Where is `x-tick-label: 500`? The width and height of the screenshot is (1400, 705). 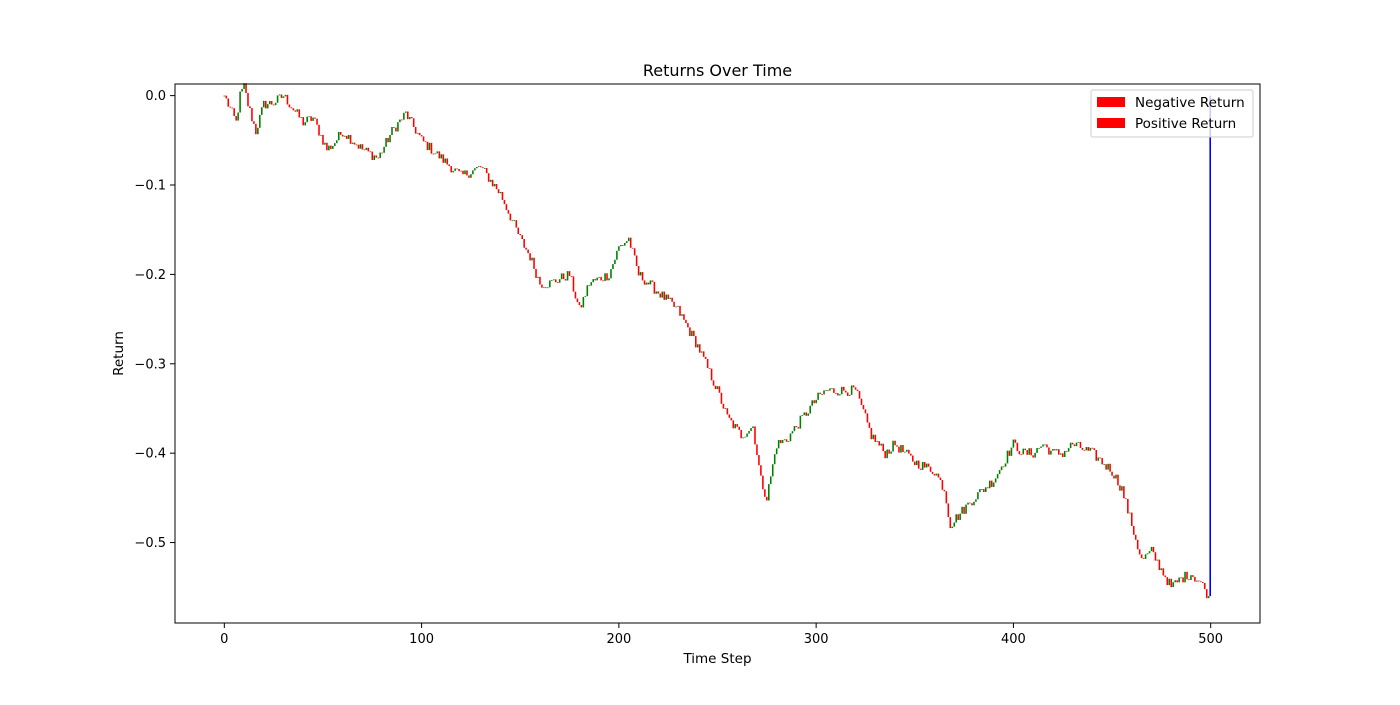 x-tick-label: 500 is located at coordinates (1210, 639).